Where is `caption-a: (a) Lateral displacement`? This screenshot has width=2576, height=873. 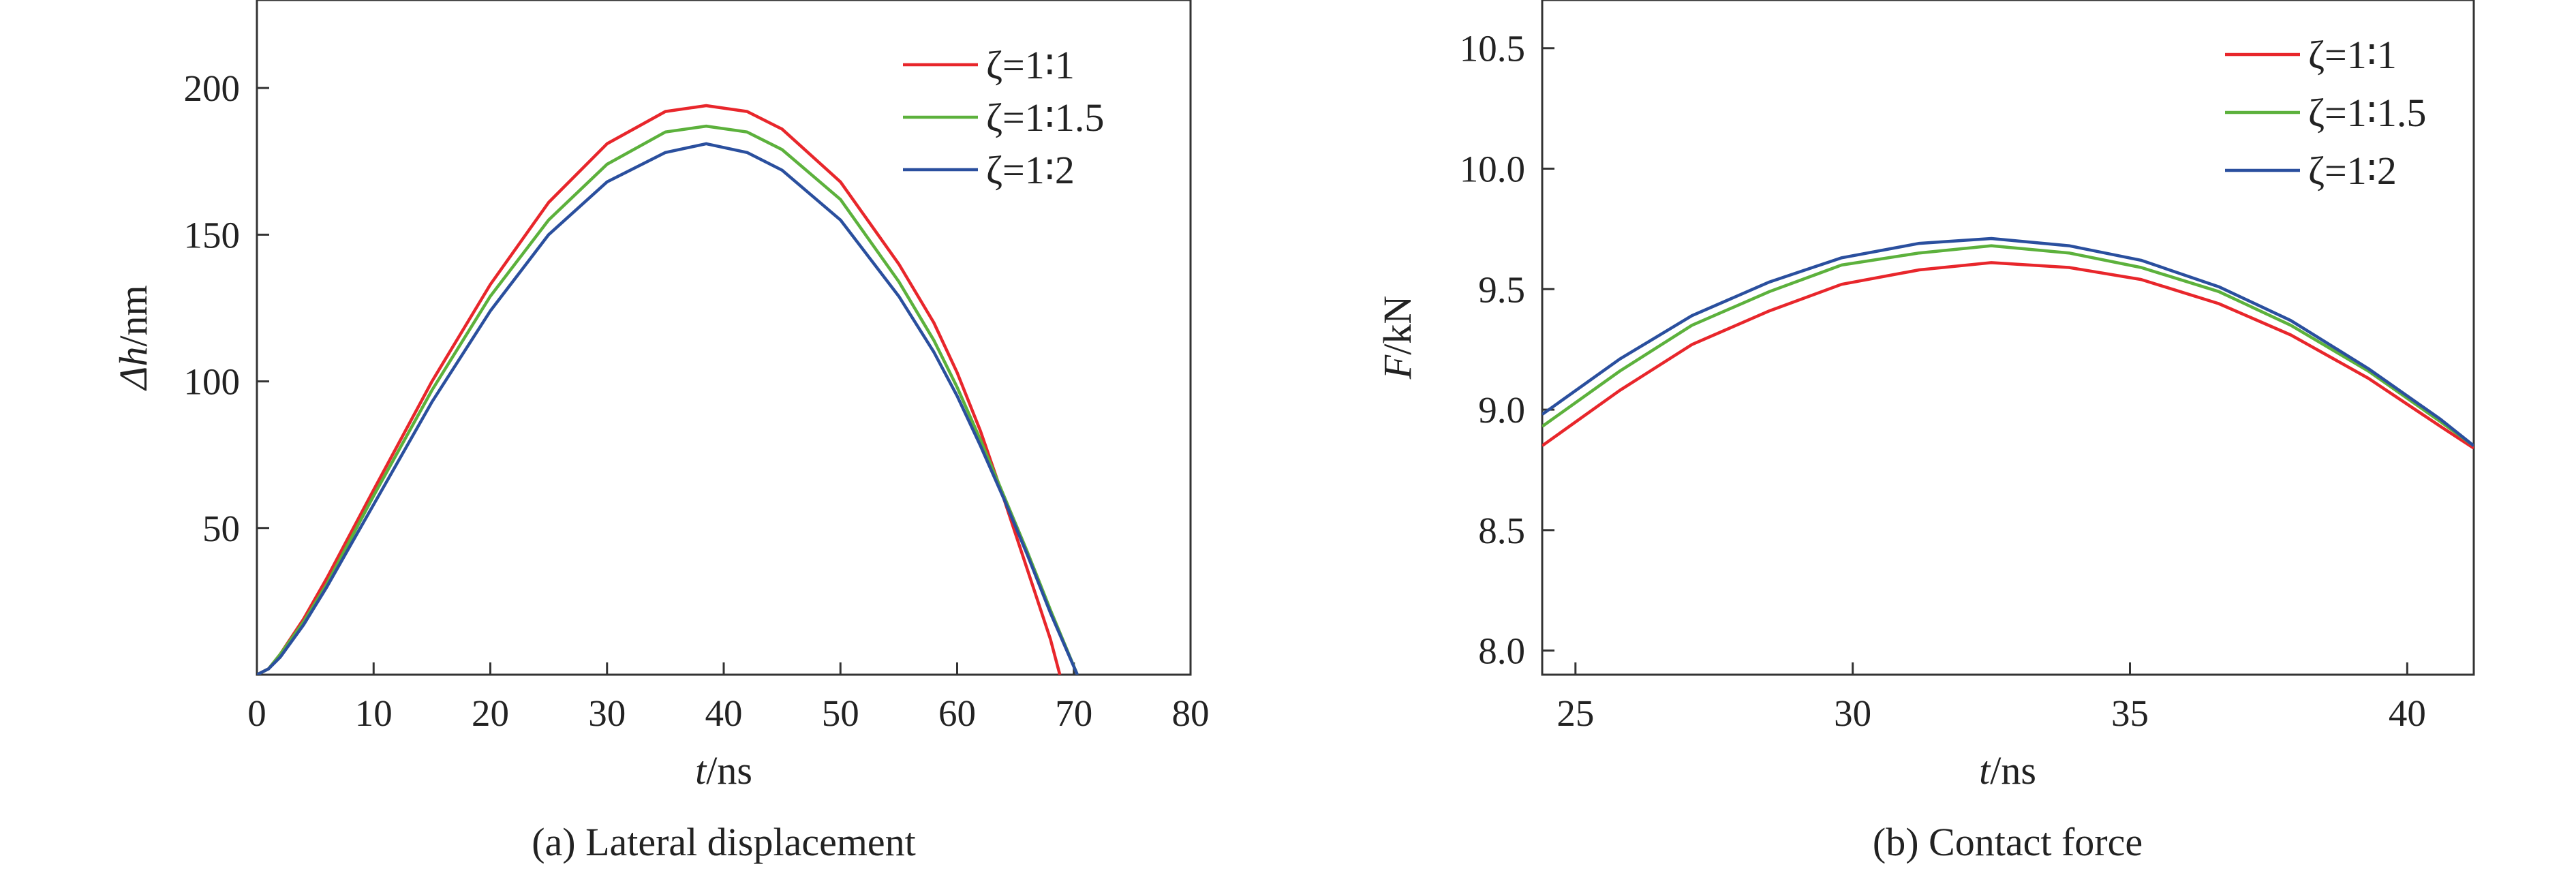
caption-a: (a) Lateral displacement is located at coordinates (724, 842).